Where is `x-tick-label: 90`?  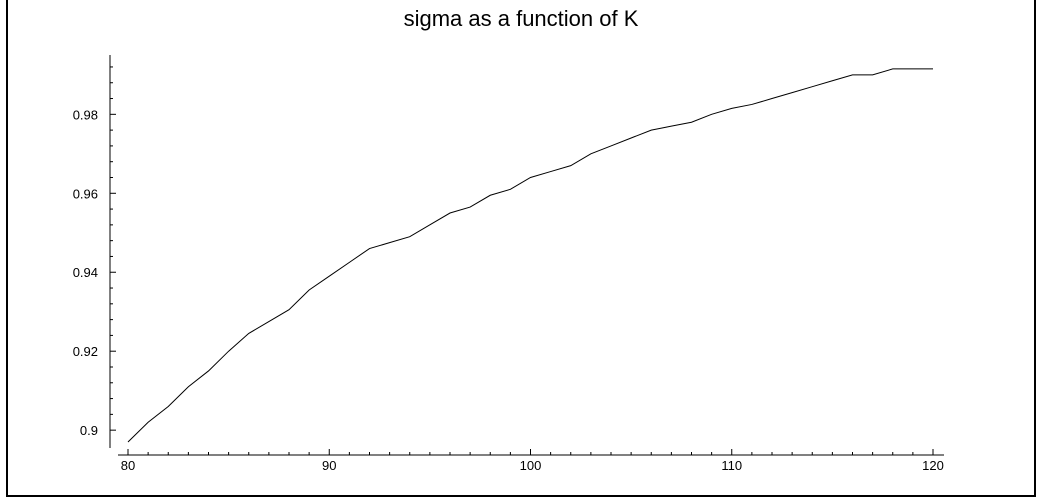 x-tick-label: 90 is located at coordinates (329, 465).